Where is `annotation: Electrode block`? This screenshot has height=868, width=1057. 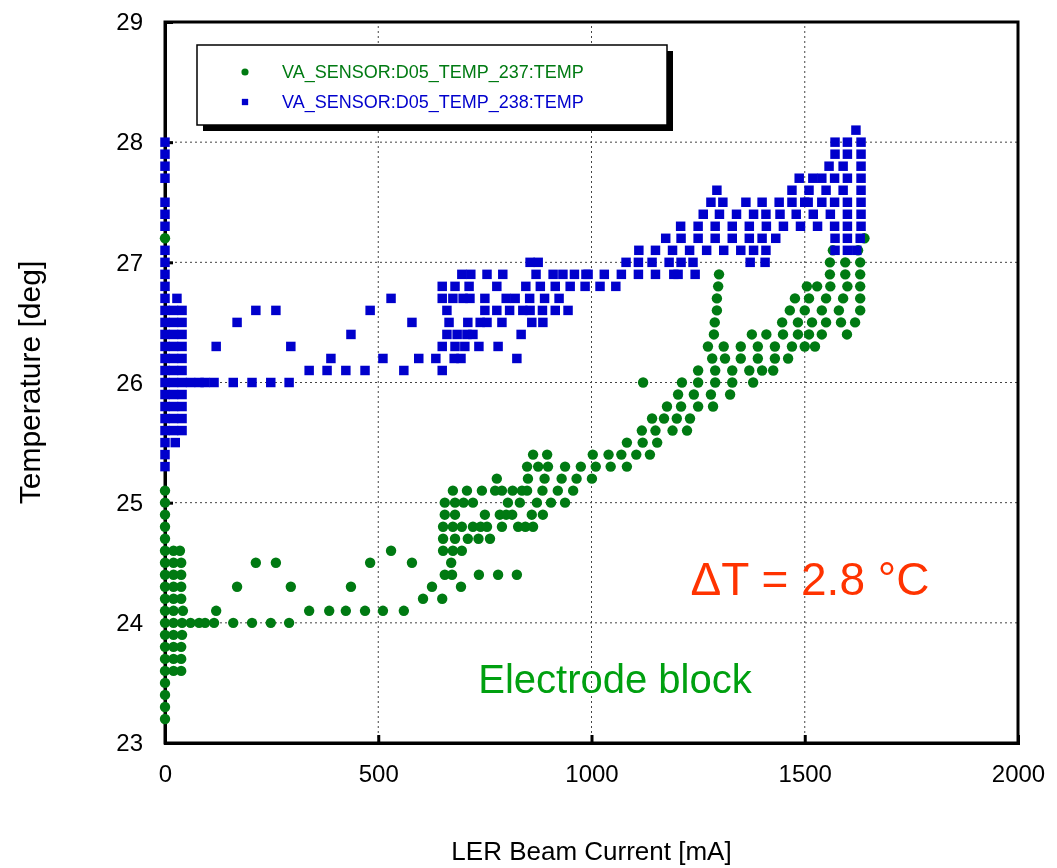 annotation: Electrode block is located at coordinates (615, 679).